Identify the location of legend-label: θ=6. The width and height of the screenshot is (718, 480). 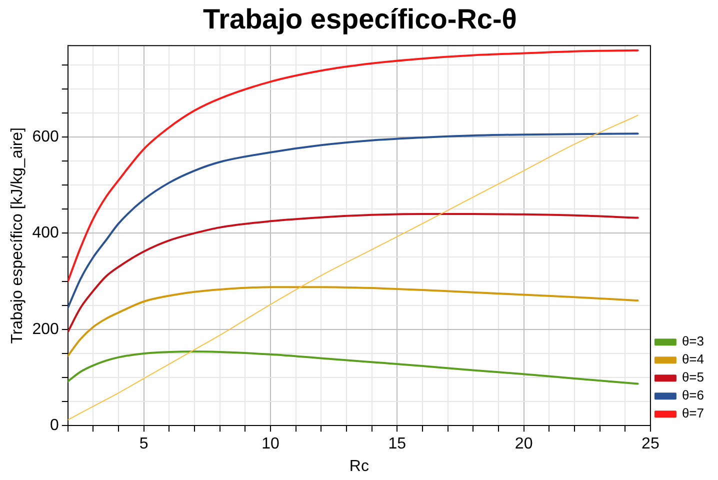
(693, 395).